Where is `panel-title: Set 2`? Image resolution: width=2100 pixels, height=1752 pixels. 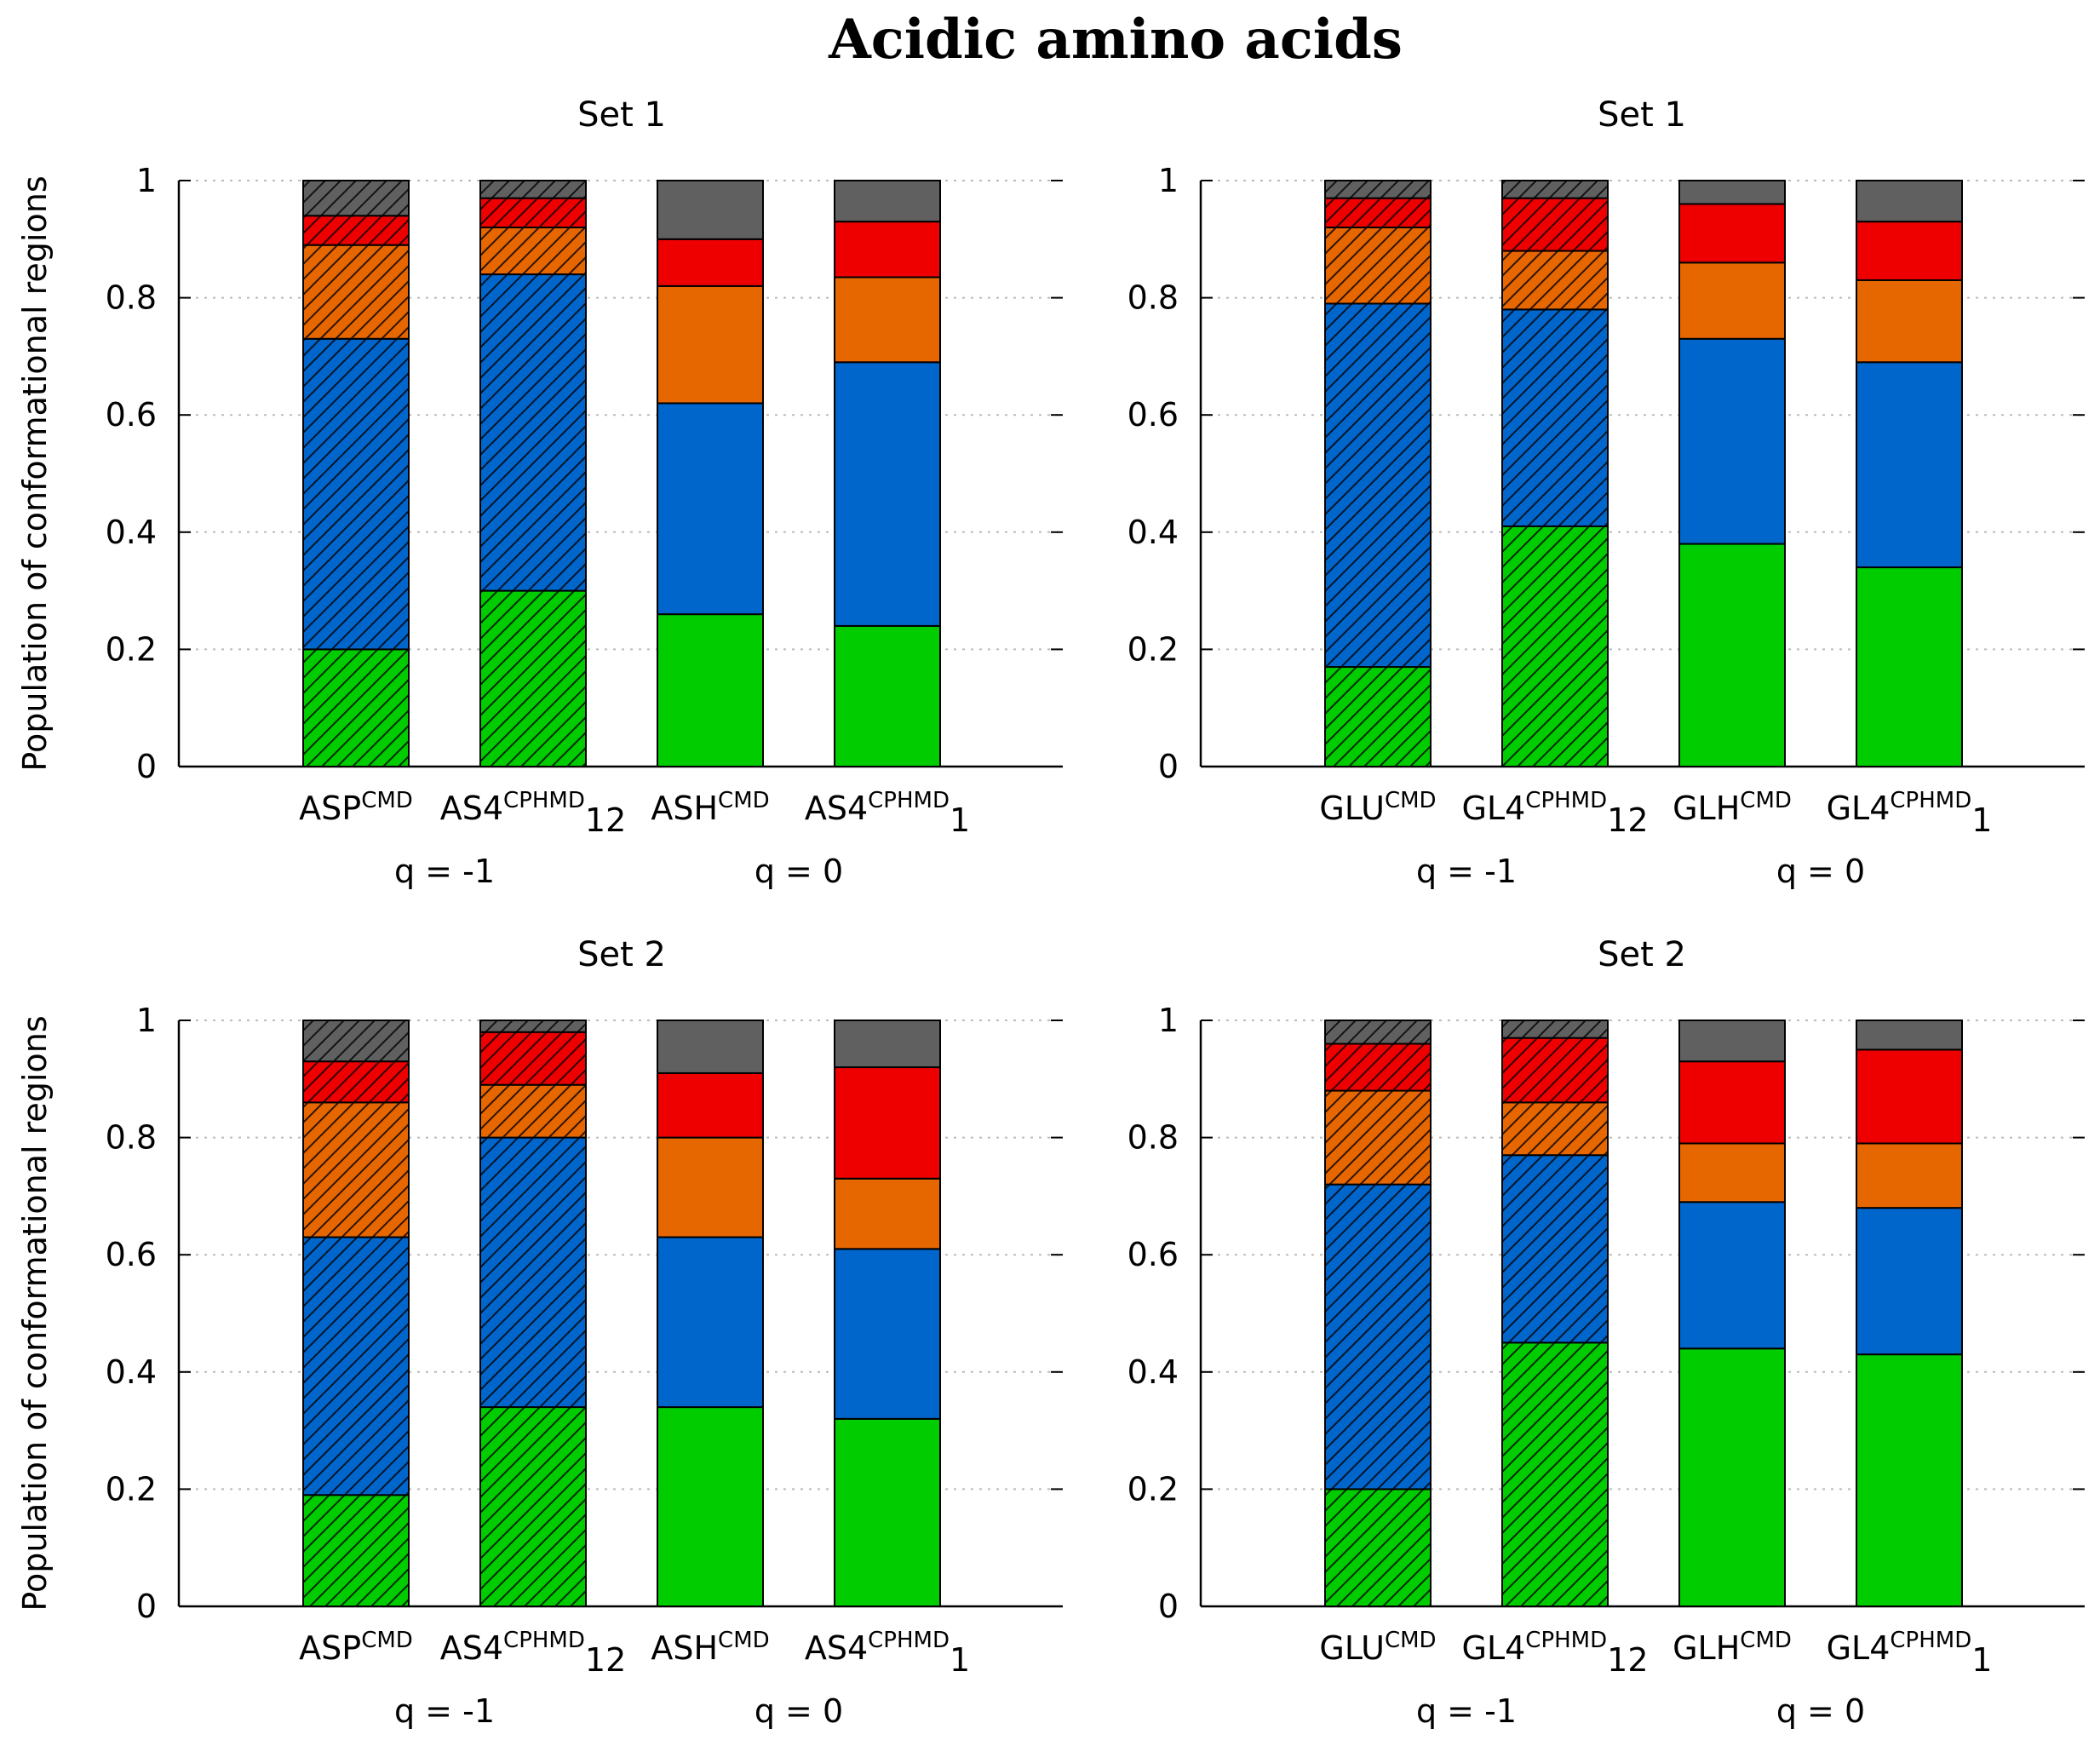
panel-title: Set 2 is located at coordinates (1642, 955).